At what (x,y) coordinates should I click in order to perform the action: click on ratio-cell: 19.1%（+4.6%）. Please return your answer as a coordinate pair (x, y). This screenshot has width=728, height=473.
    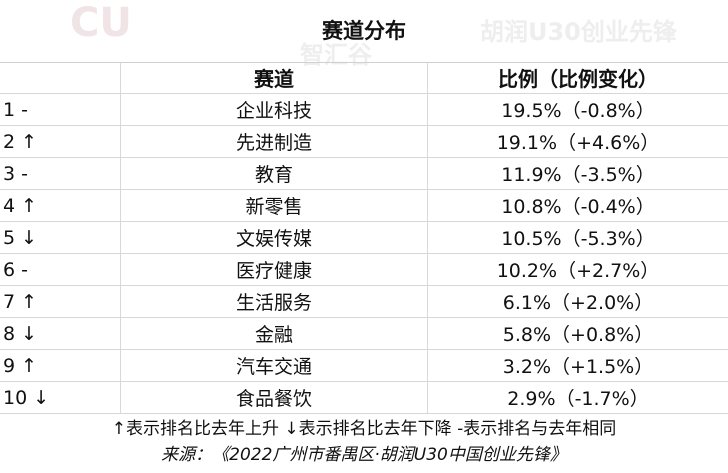
    Looking at the image, I should click on (577, 141).